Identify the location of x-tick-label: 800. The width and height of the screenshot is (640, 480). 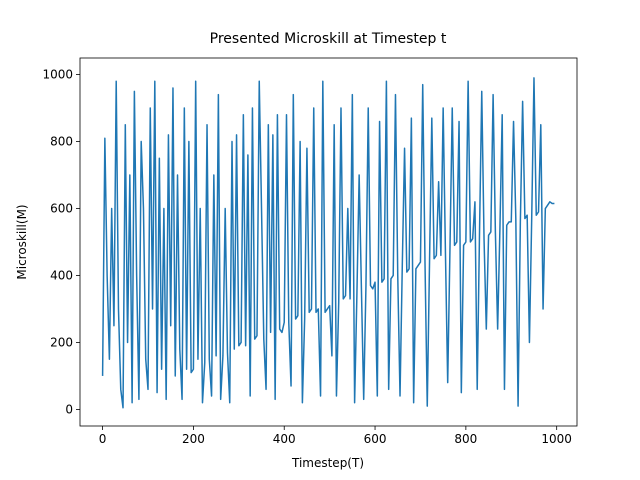
(465, 439).